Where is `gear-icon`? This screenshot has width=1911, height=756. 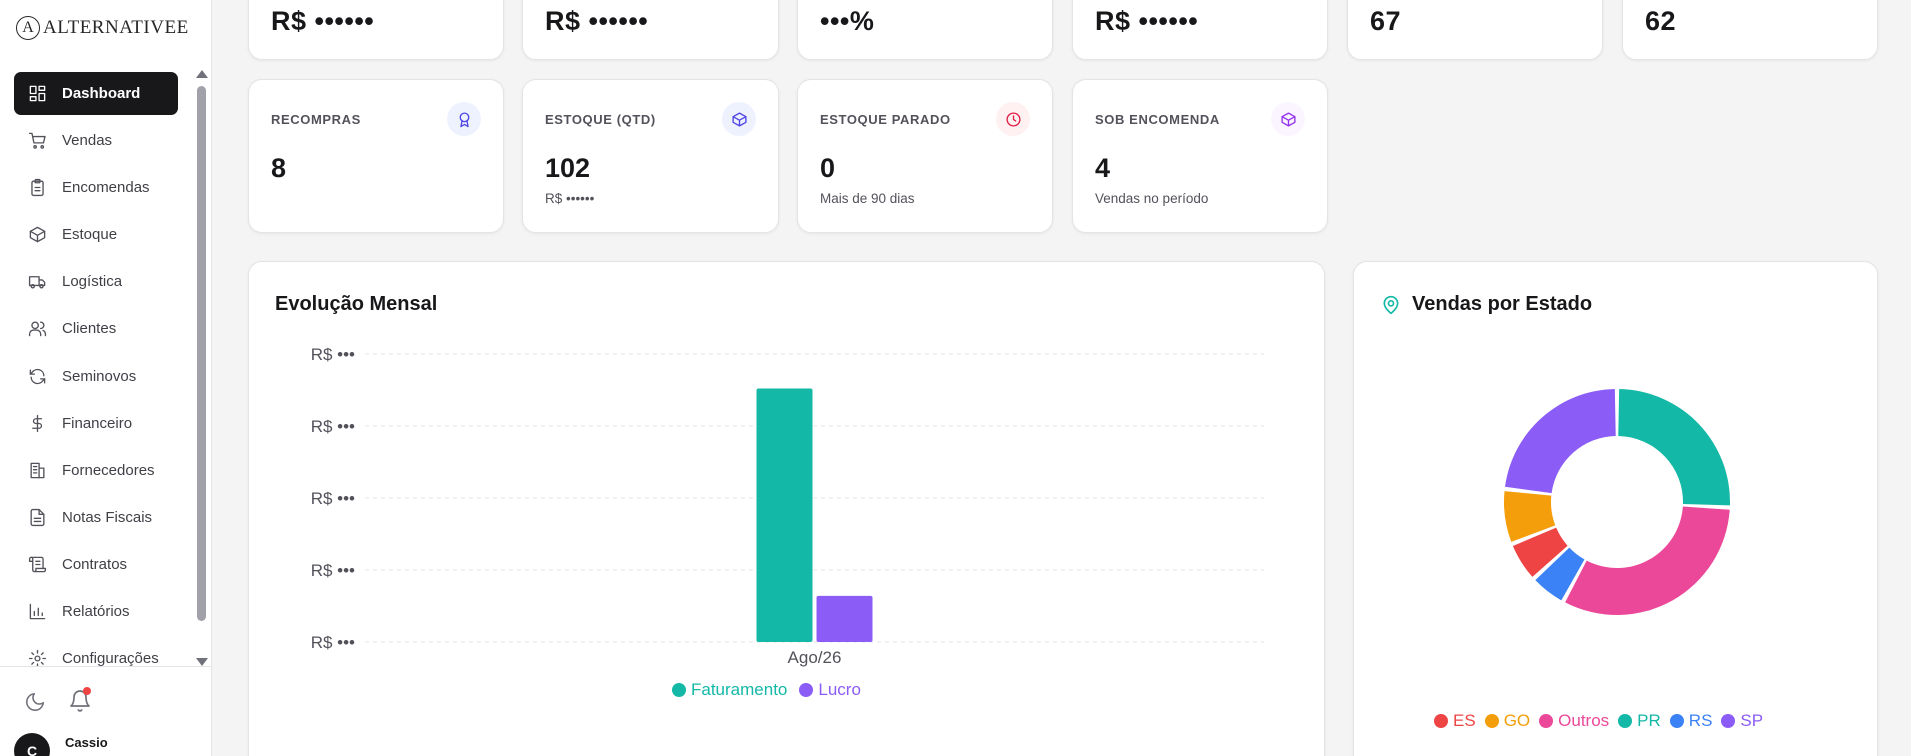 gear-icon is located at coordinates (37, 657).